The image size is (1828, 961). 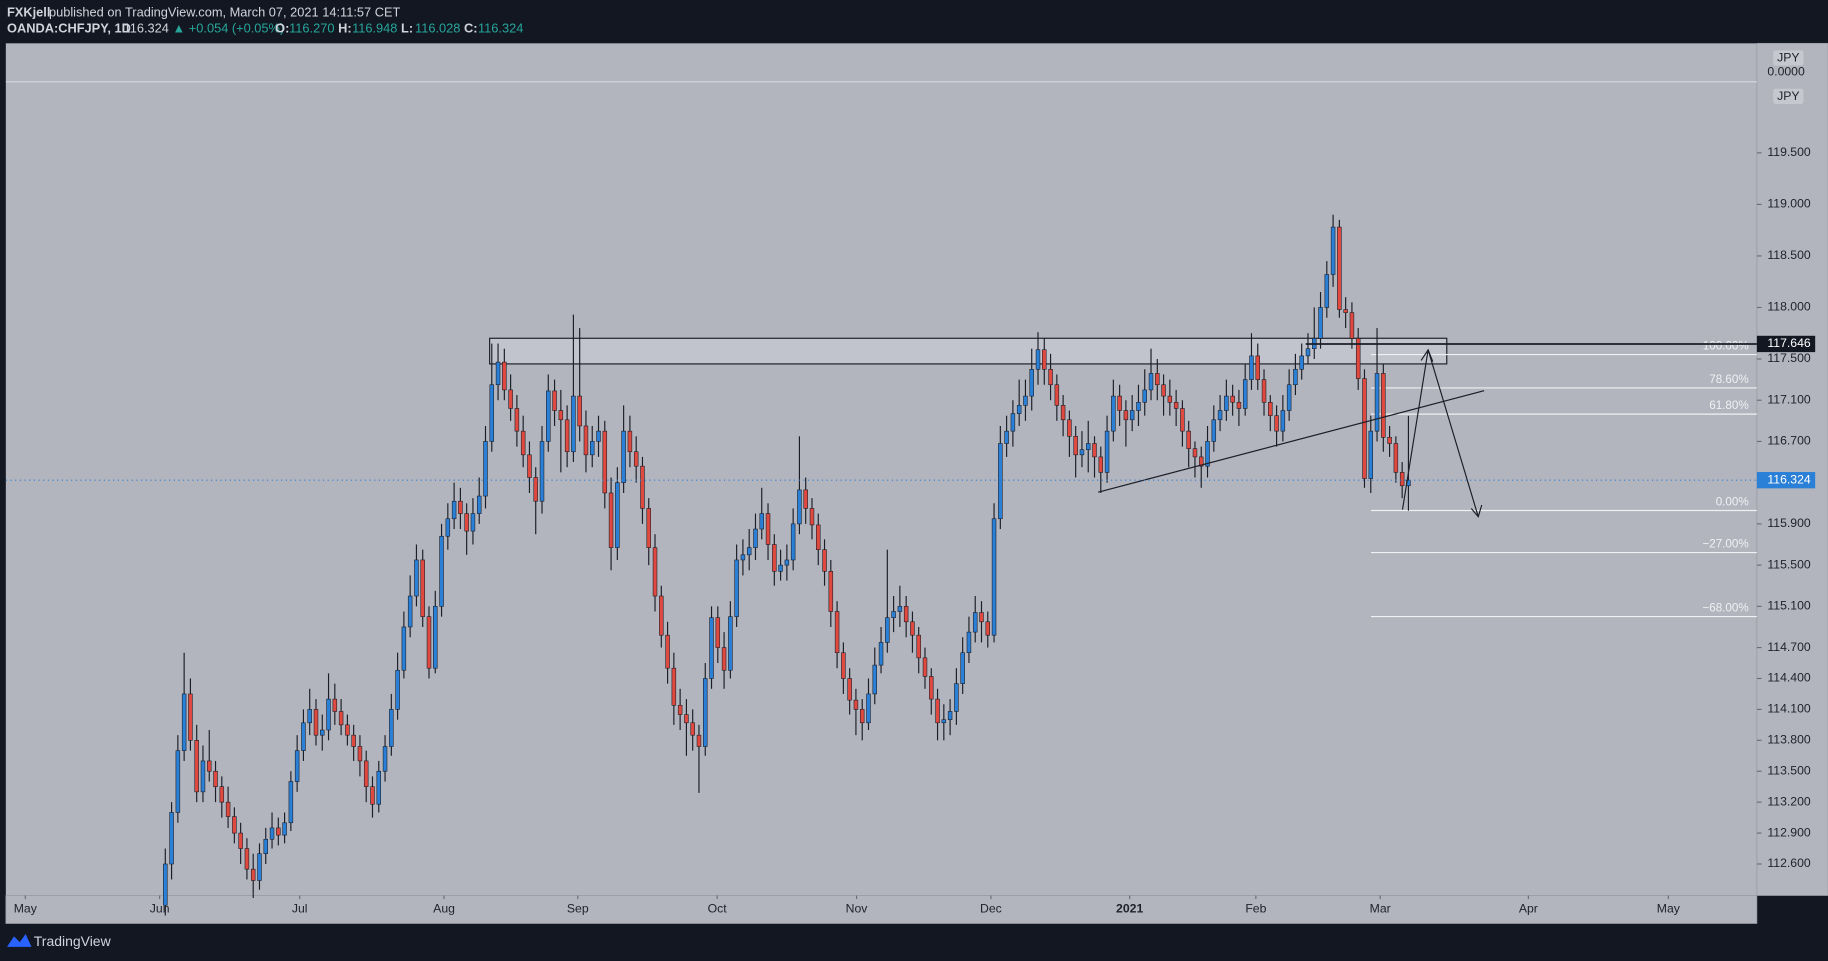 I want to click on y-tick-label: 119.000, so click(x=1789, y=204).